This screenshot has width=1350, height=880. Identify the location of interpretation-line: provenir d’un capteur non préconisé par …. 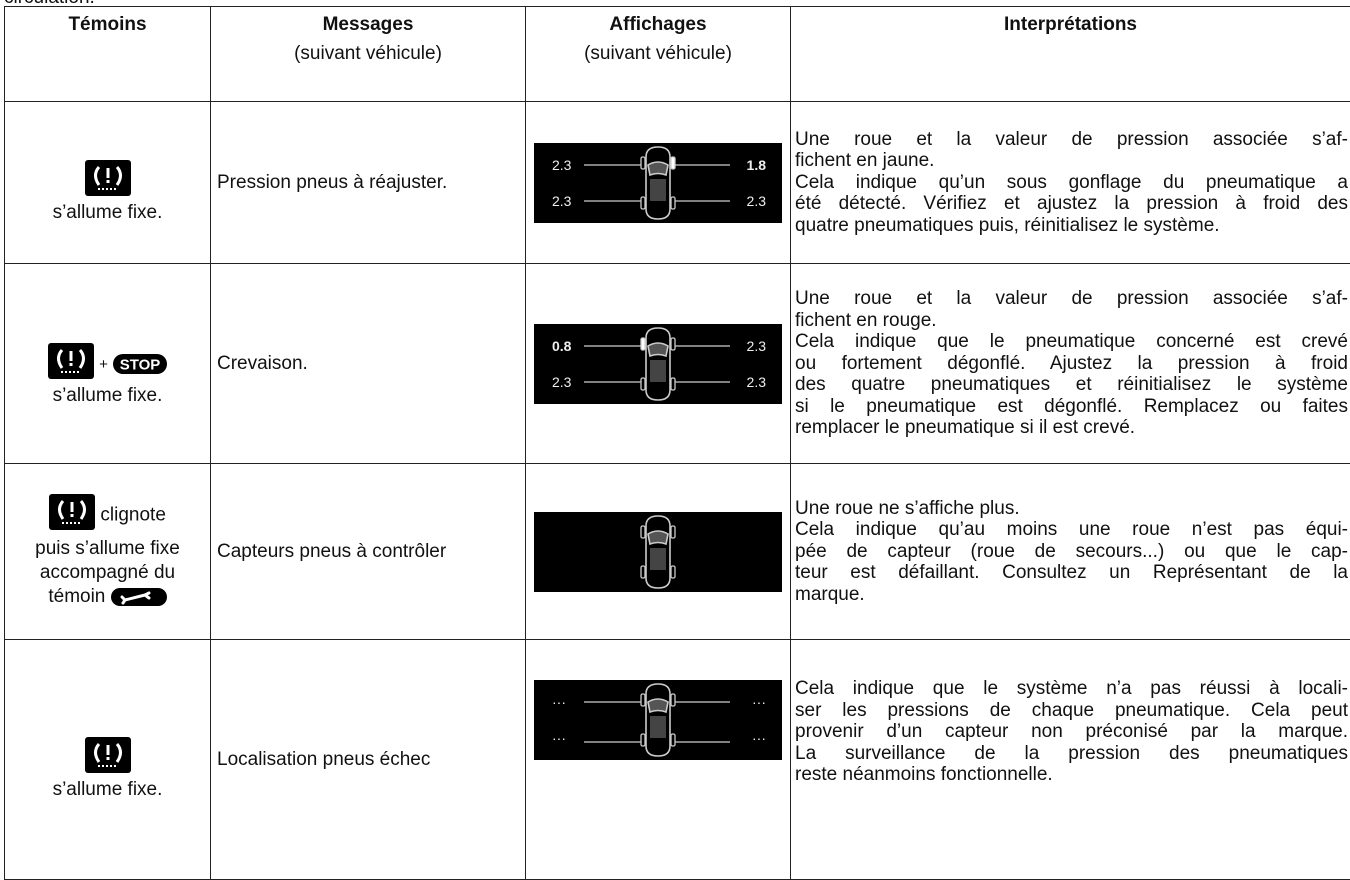
(1071, 732).